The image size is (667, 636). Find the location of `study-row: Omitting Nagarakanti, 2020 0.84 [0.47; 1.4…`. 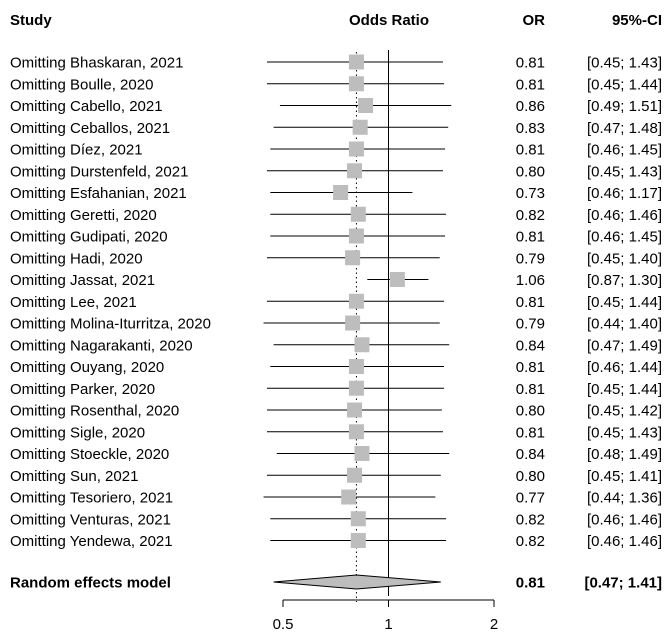

study-row: Omitting Nagarakanti, 2020 0.84 [0.47; 1.4… is located at coordinates (336, 345).